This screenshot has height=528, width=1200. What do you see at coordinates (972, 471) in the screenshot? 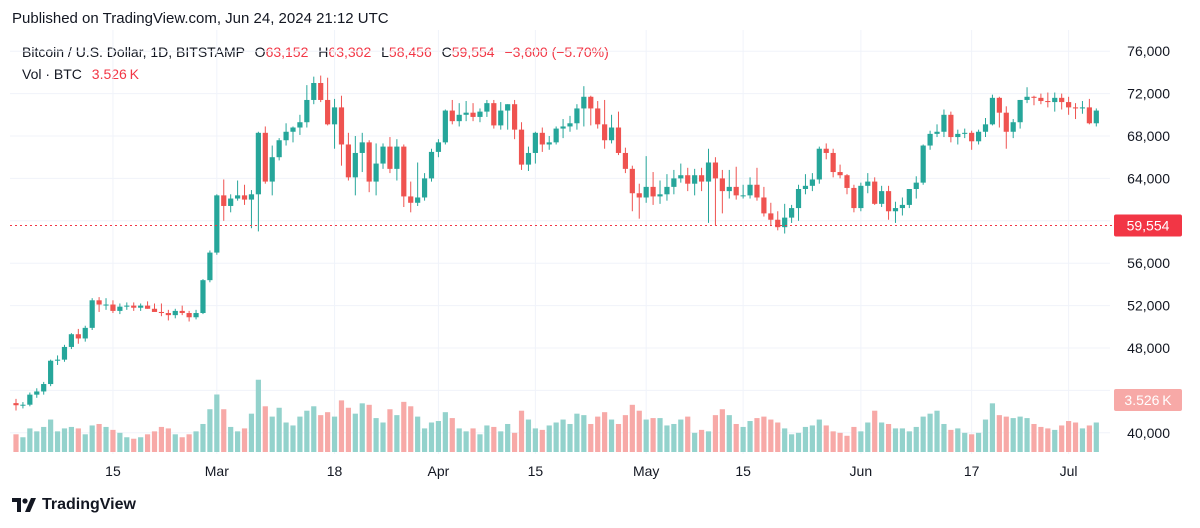
I see `x-tick-label: 17` at bounding box center [972, 471].